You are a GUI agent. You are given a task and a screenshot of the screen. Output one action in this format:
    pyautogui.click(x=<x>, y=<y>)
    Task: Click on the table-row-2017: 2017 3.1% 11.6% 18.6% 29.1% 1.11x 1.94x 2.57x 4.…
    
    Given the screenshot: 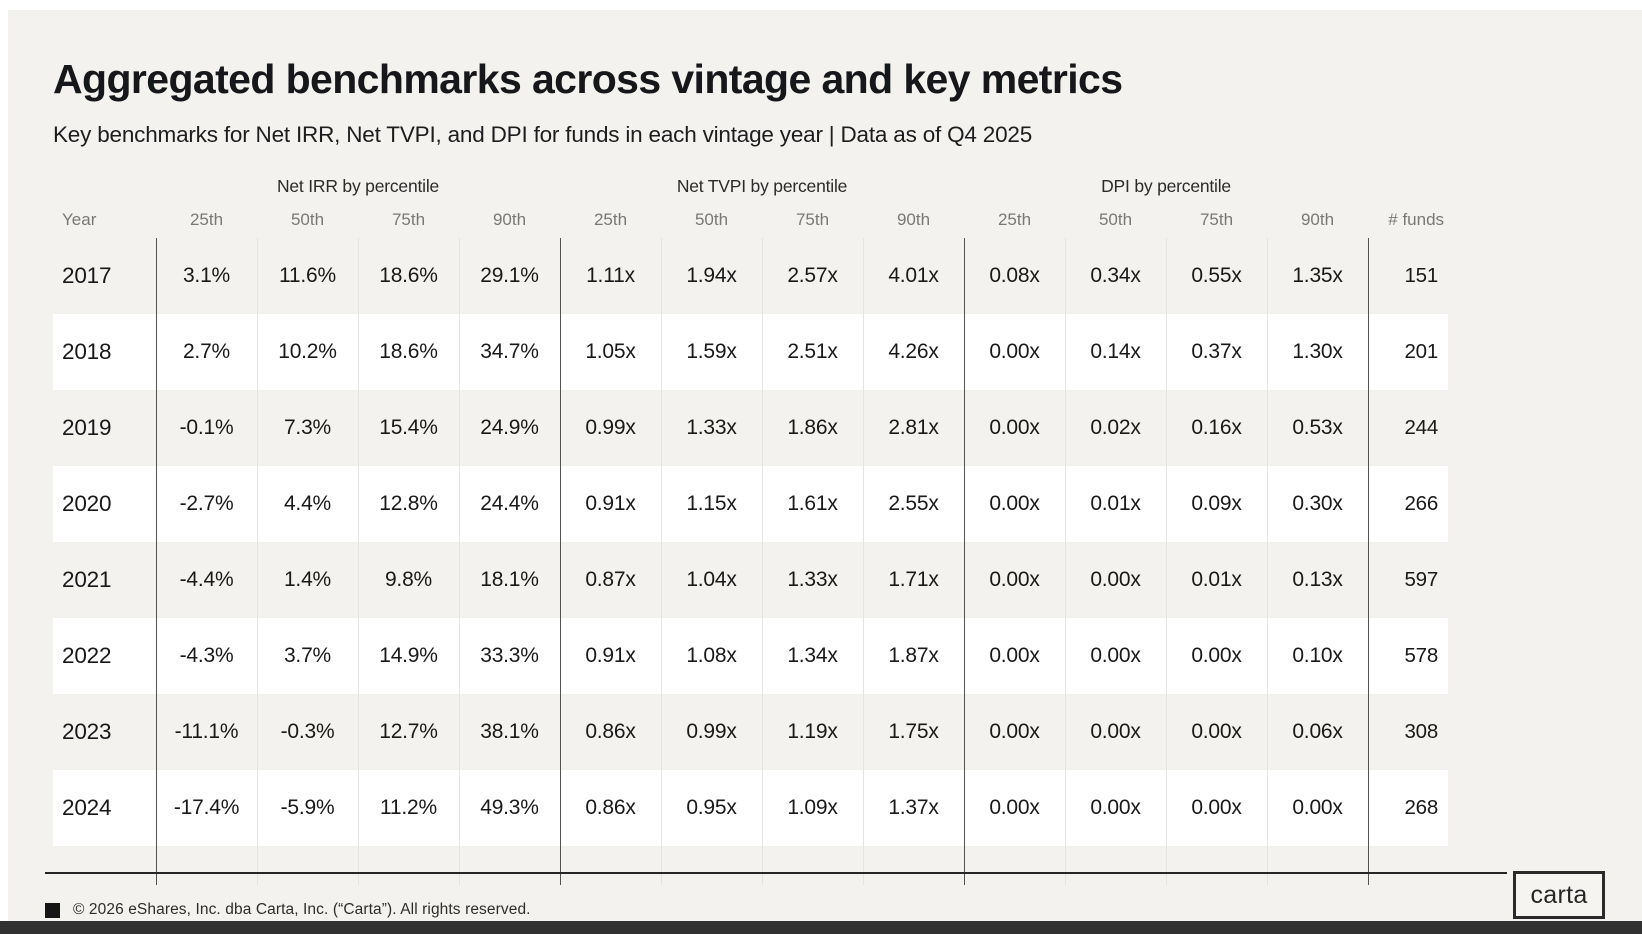 What is the action you would take?
    pyautogui.click(x=751, y=276)
    